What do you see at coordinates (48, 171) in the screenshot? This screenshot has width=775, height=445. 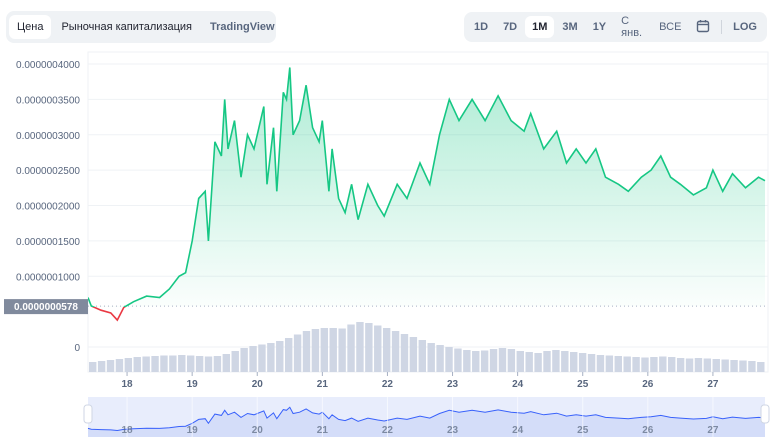 I see `y-tick-label: 0.0000002500` at bounding box center [48, 171].